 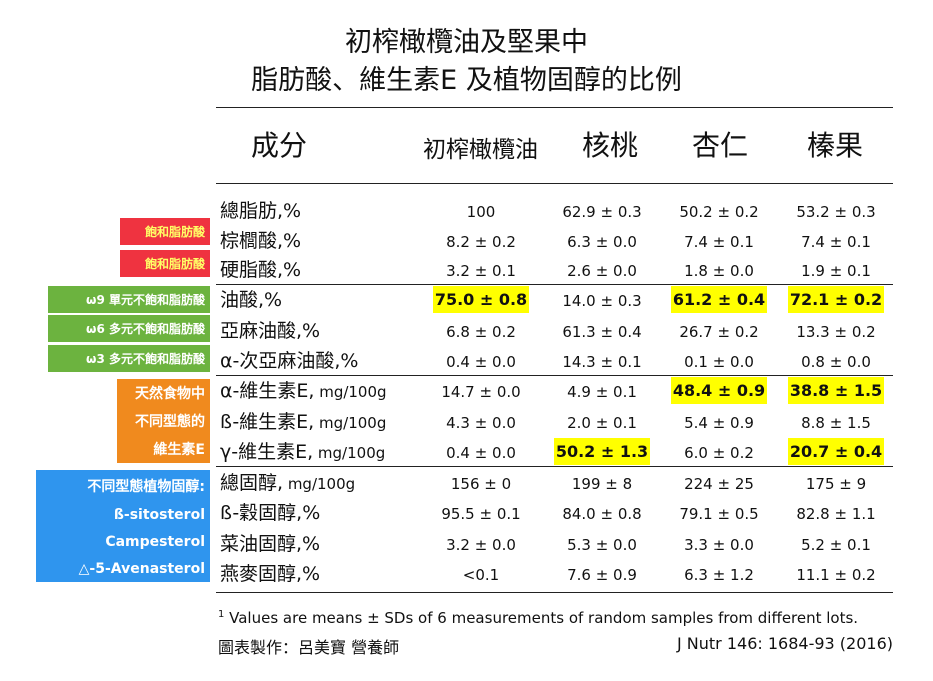 What do you see at coordinates (602, 332) in the screenshot?
I see `table-cell: 61.3 ± 0.4` at bounding box center [602, 332].